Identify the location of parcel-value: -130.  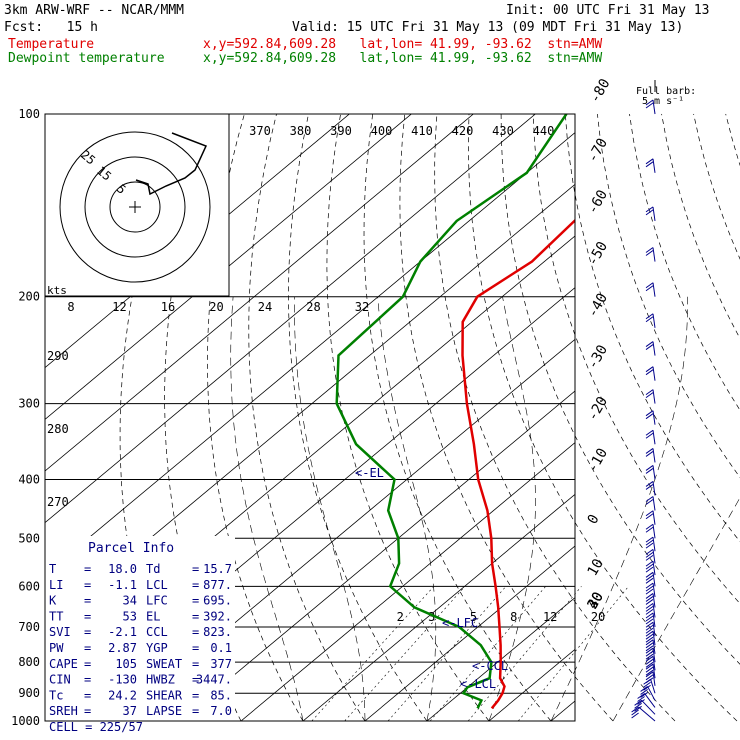
(122, 680).